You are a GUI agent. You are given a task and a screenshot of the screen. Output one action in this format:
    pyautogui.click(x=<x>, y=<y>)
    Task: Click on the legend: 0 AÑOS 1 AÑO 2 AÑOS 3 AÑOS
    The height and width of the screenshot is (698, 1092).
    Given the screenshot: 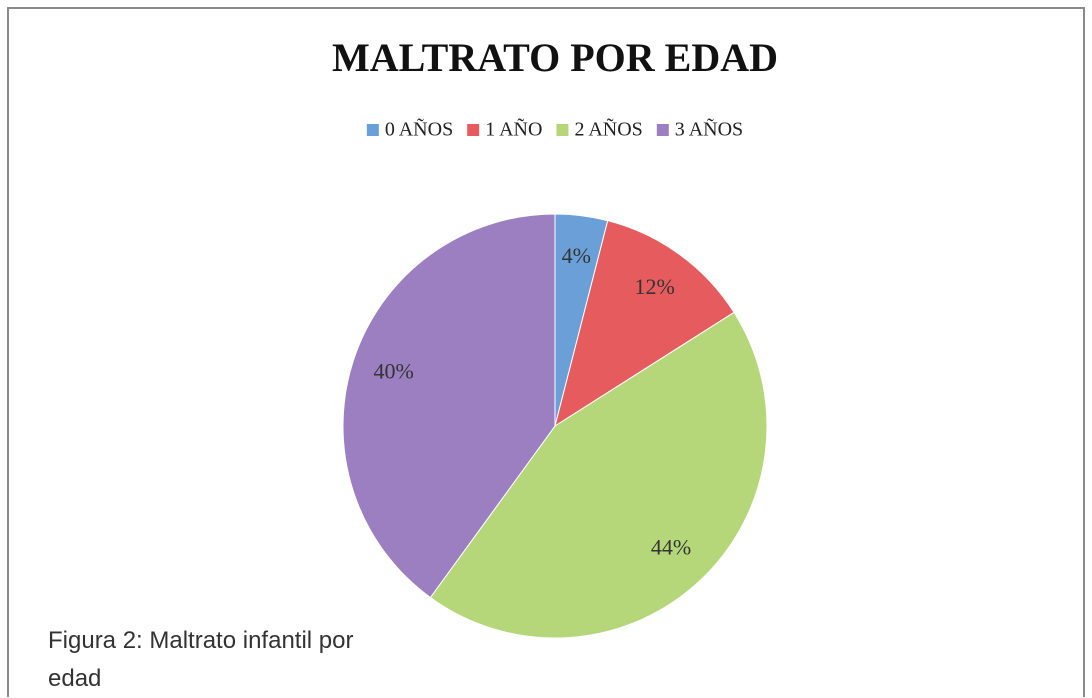 What is the action you would take?
    pyautogui.click(x=554, y=129)
    